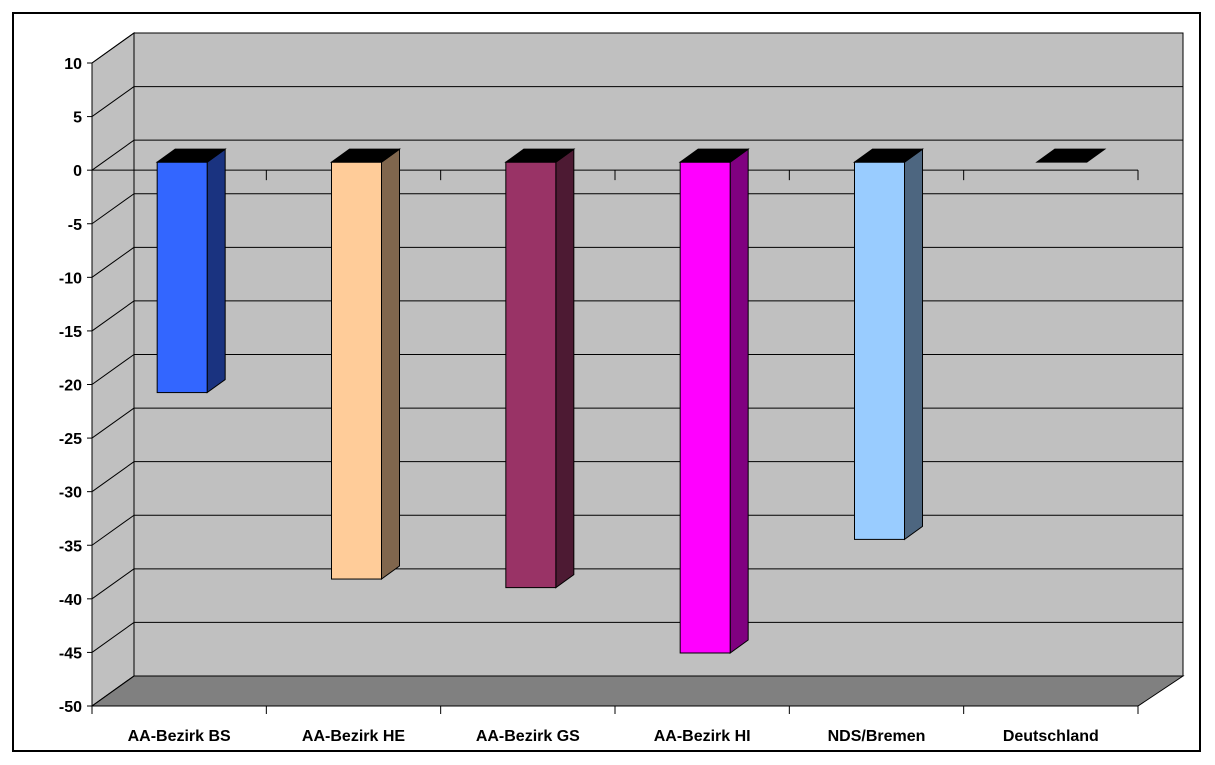  I want to click on y-tick-label: -45, so click(70, 653).